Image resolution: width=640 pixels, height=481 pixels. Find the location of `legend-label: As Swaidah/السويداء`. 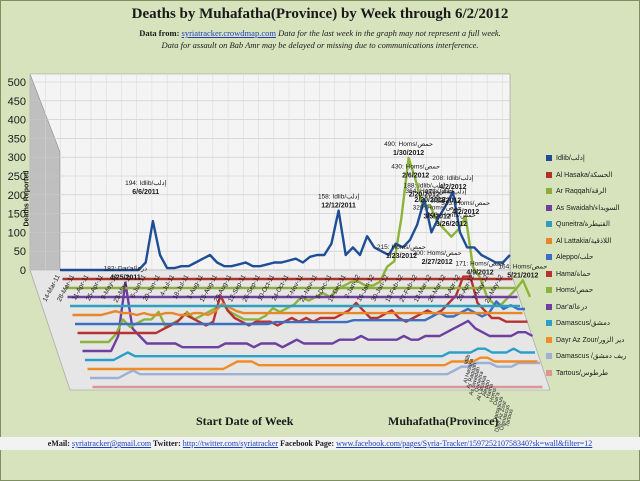

legend-label: As Swaidah/السويداء is located at coordinates (588, 208).